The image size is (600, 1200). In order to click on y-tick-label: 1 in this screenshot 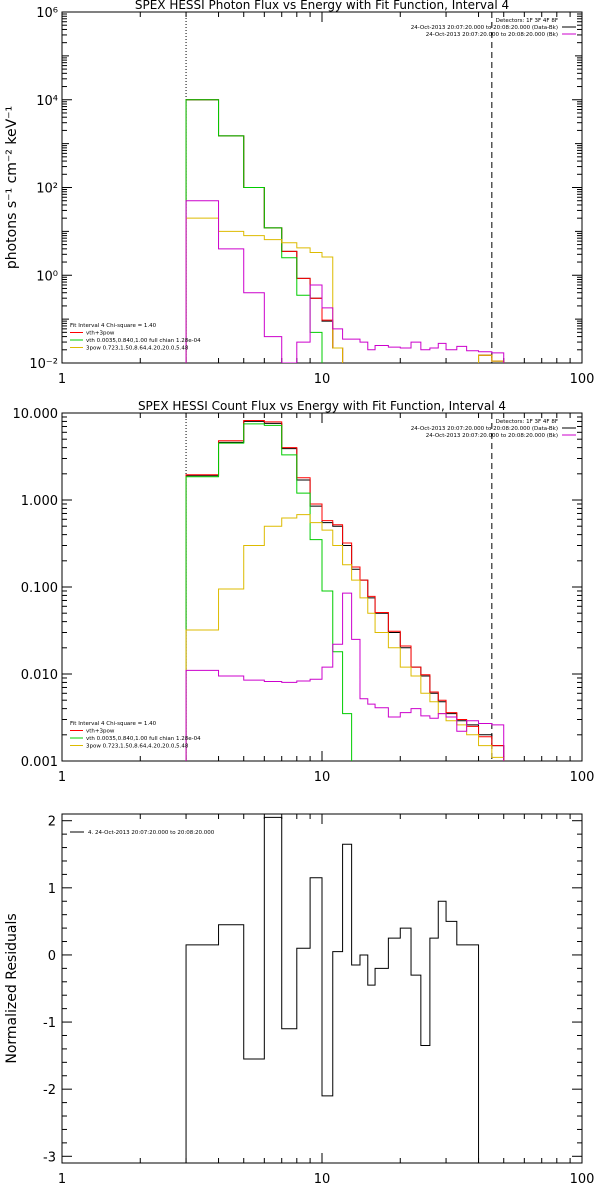, I will do `click(52, 889)`.